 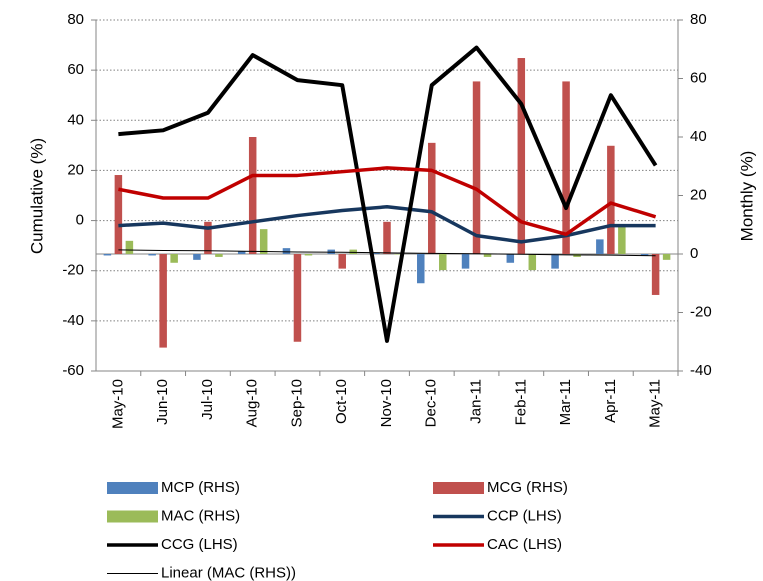 I want to click on legend-label: MCP (RHS), so click(x=200, y=487).